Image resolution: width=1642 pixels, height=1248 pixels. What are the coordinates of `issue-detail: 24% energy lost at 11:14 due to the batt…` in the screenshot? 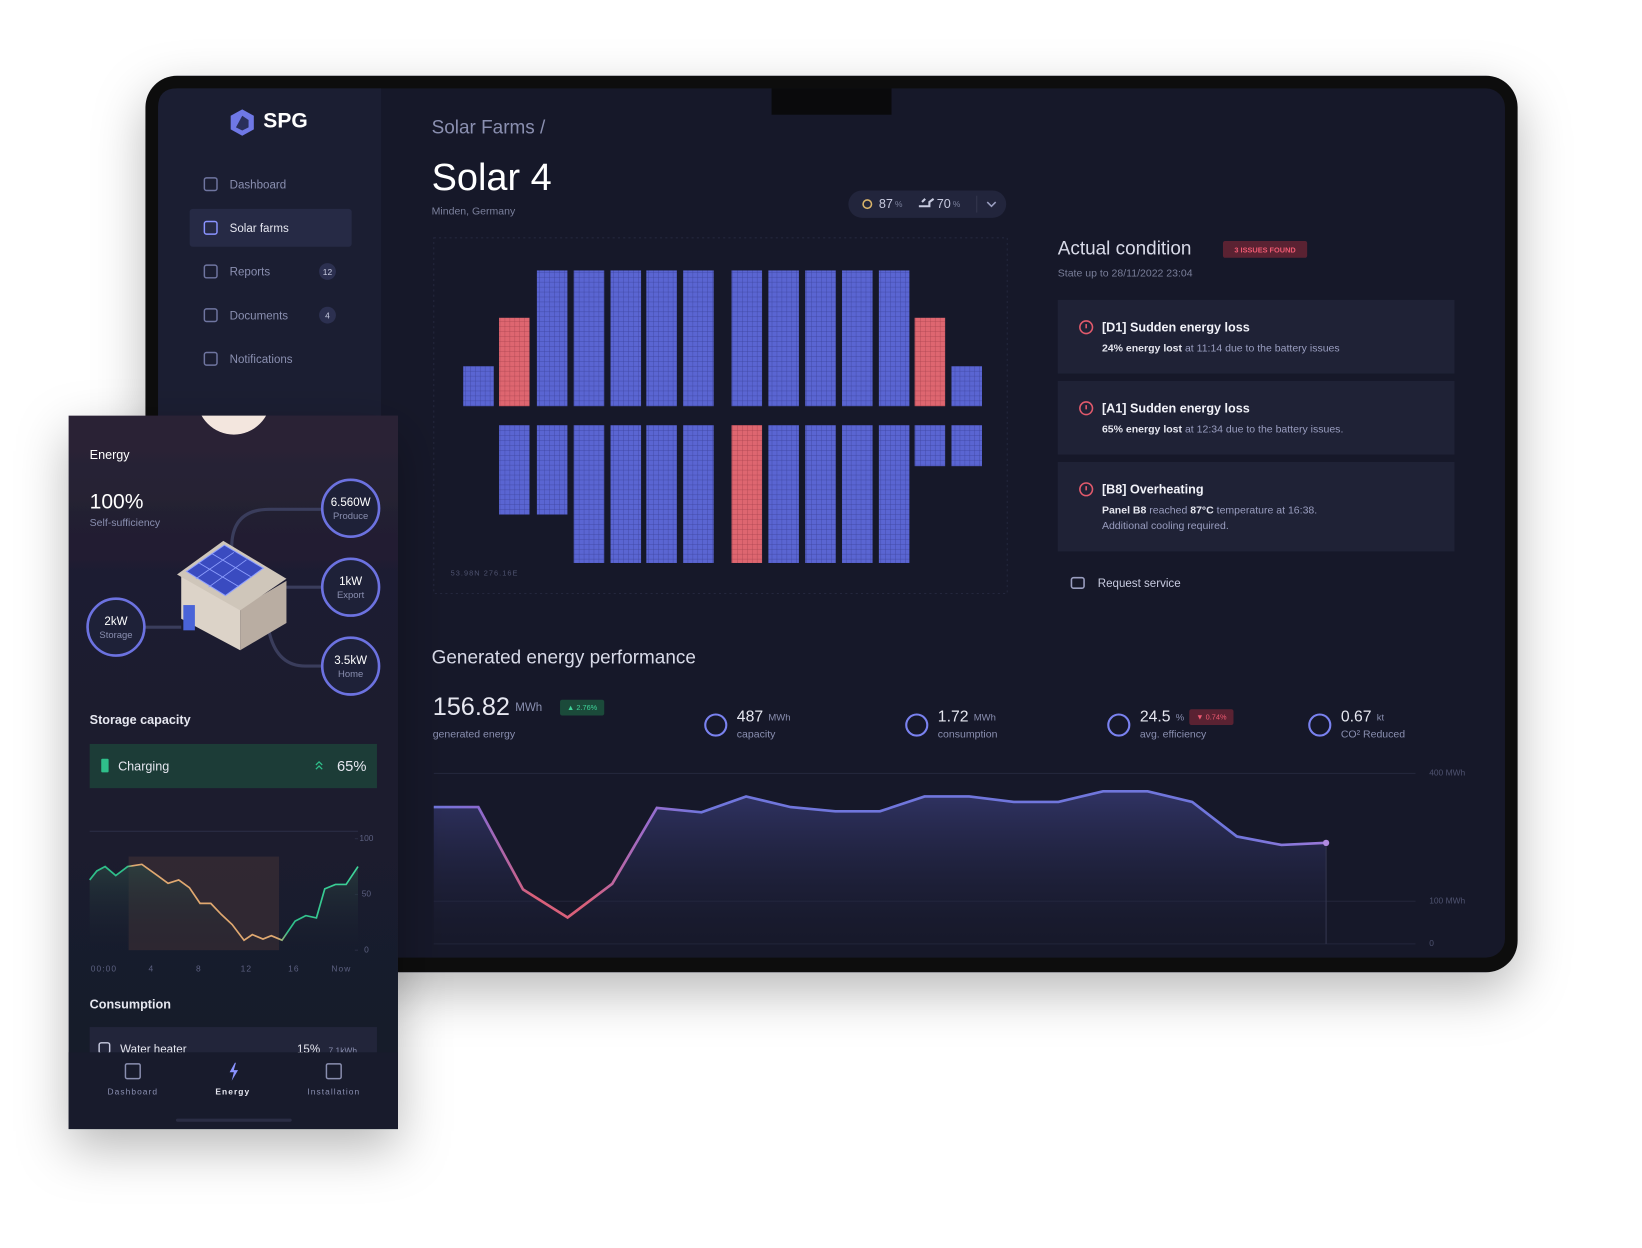 It's located at (1221, 348).